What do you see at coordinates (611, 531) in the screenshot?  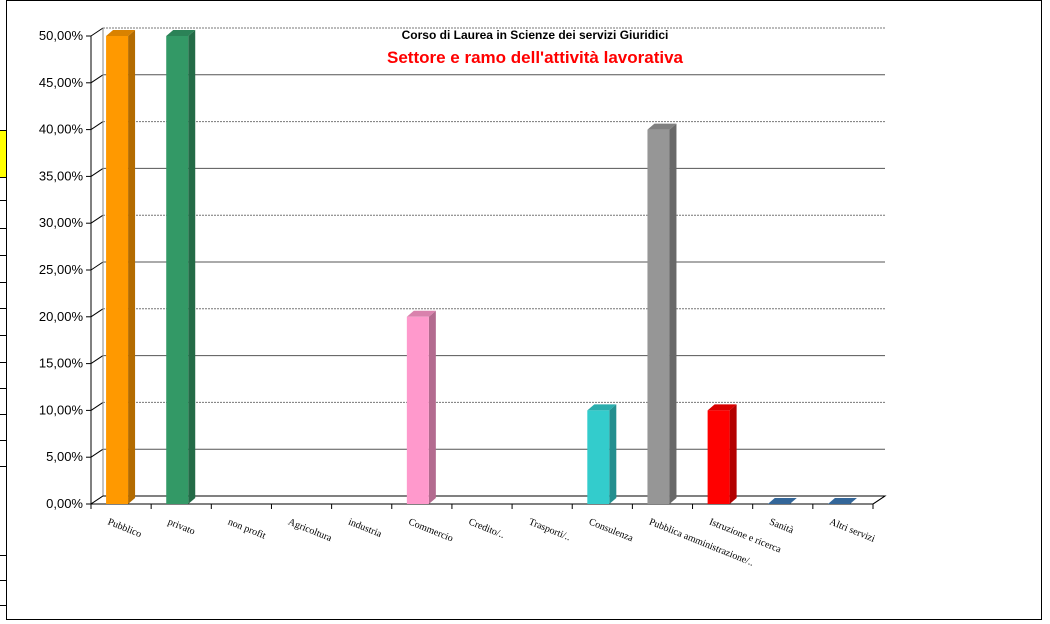 I see `x-tick-label: Consulenza` at bounding box center [611, 531].